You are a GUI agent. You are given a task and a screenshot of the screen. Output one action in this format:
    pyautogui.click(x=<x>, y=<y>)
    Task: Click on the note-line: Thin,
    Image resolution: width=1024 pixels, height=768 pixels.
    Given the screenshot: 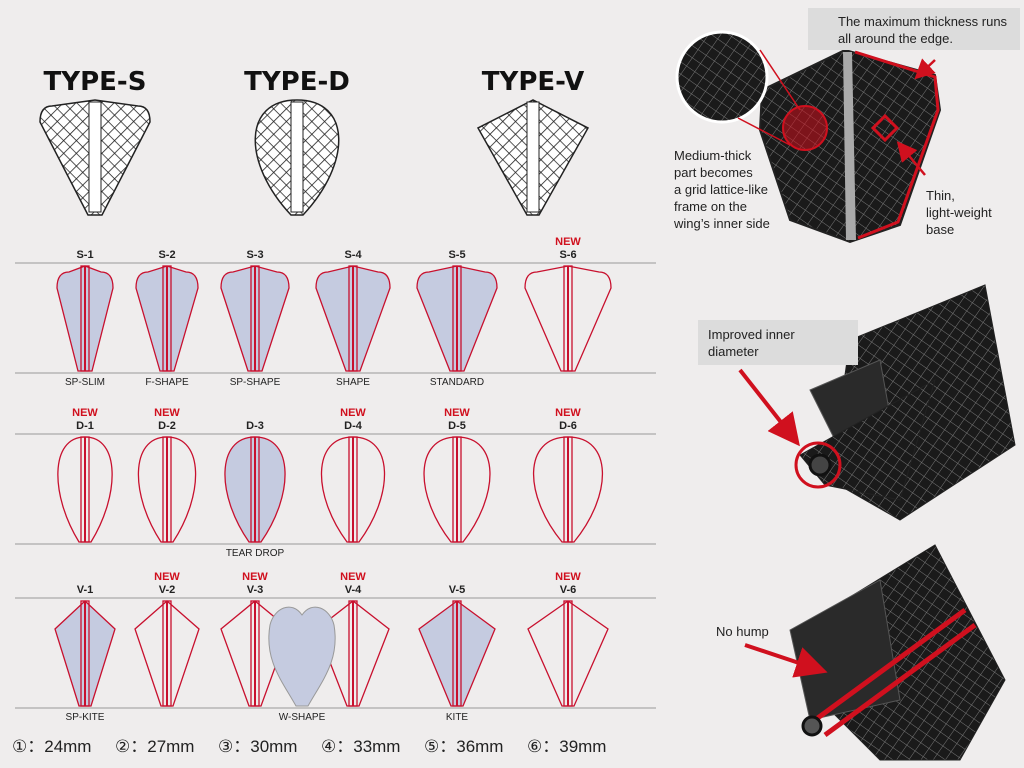 What is the action you would take?
    pyautogui.click(x=940, y=195)
    